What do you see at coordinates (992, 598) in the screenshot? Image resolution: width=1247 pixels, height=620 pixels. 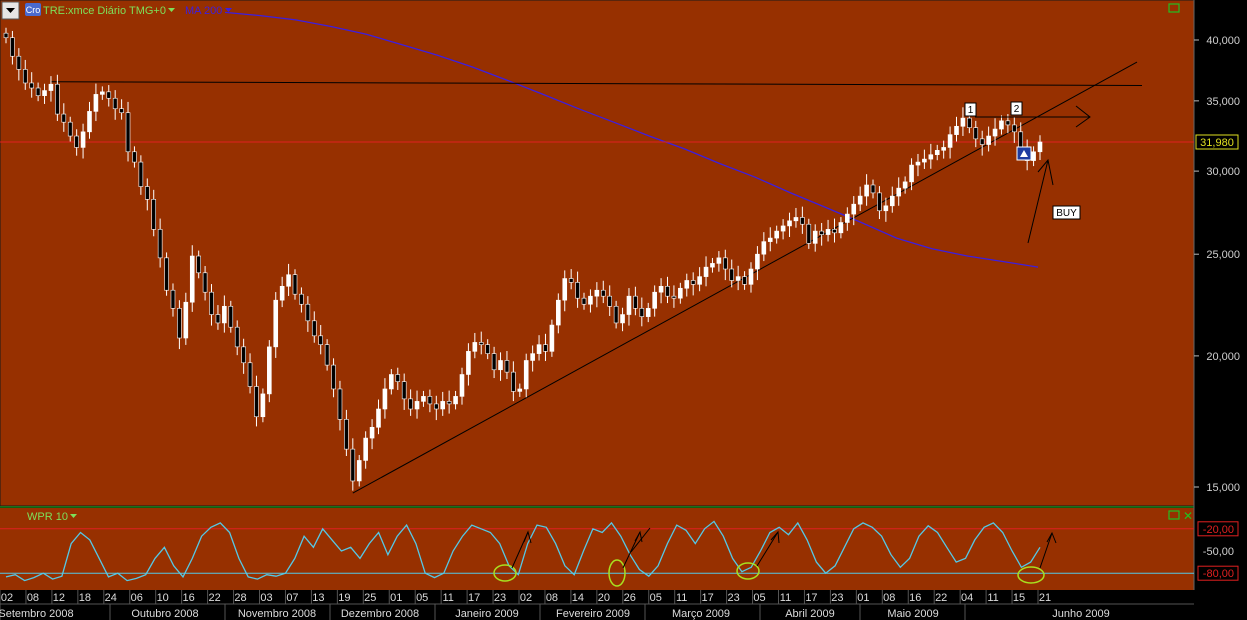 I see `x-day-label: 11` at bounding box center [992, 598].